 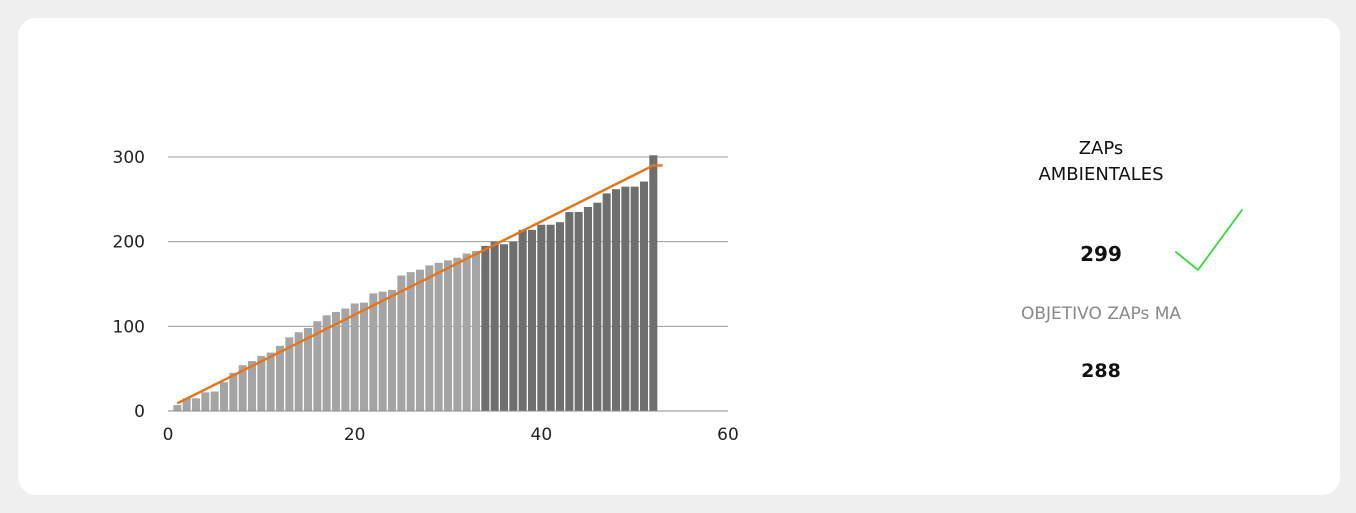 I want to click on x-tick-label: 20, so click(x=355, y=435).